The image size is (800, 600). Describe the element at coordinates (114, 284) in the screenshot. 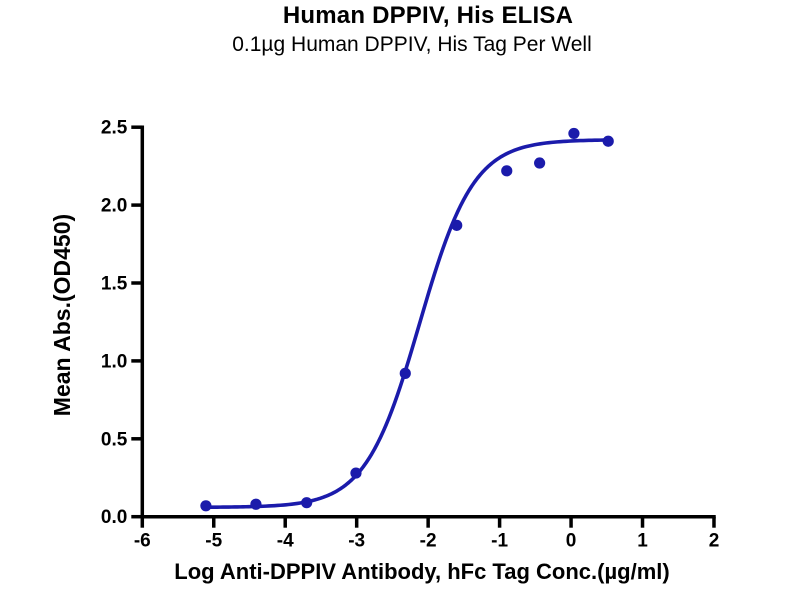

I see `y-tick-label: 1.5` at that location.